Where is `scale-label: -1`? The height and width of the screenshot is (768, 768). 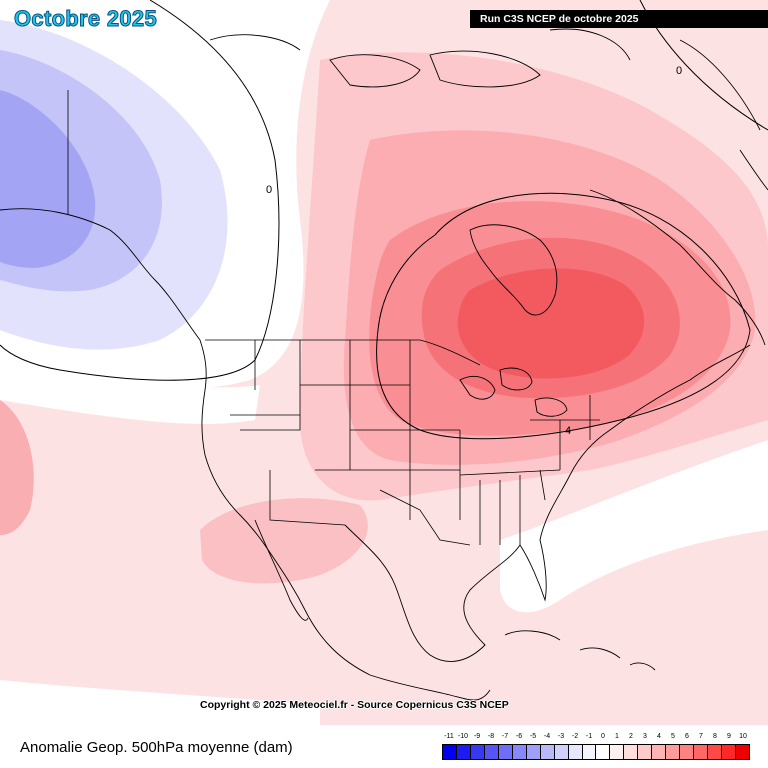 scale-label: -1 is located at coordinates (589, 736).